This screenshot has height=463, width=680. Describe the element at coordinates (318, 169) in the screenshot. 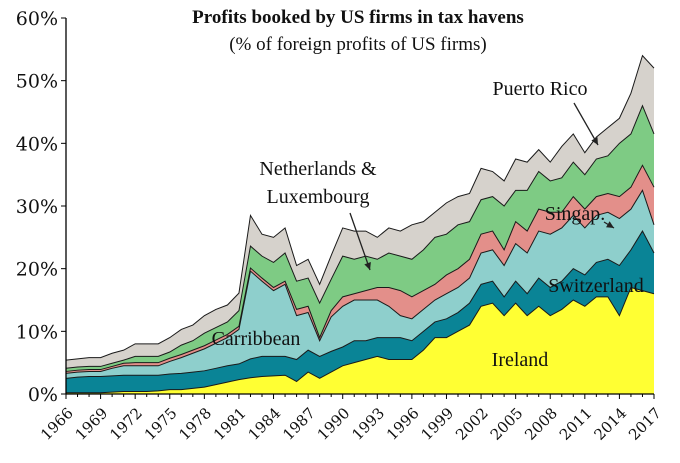

I see `label-netherlands: Netherlands &` at that location.